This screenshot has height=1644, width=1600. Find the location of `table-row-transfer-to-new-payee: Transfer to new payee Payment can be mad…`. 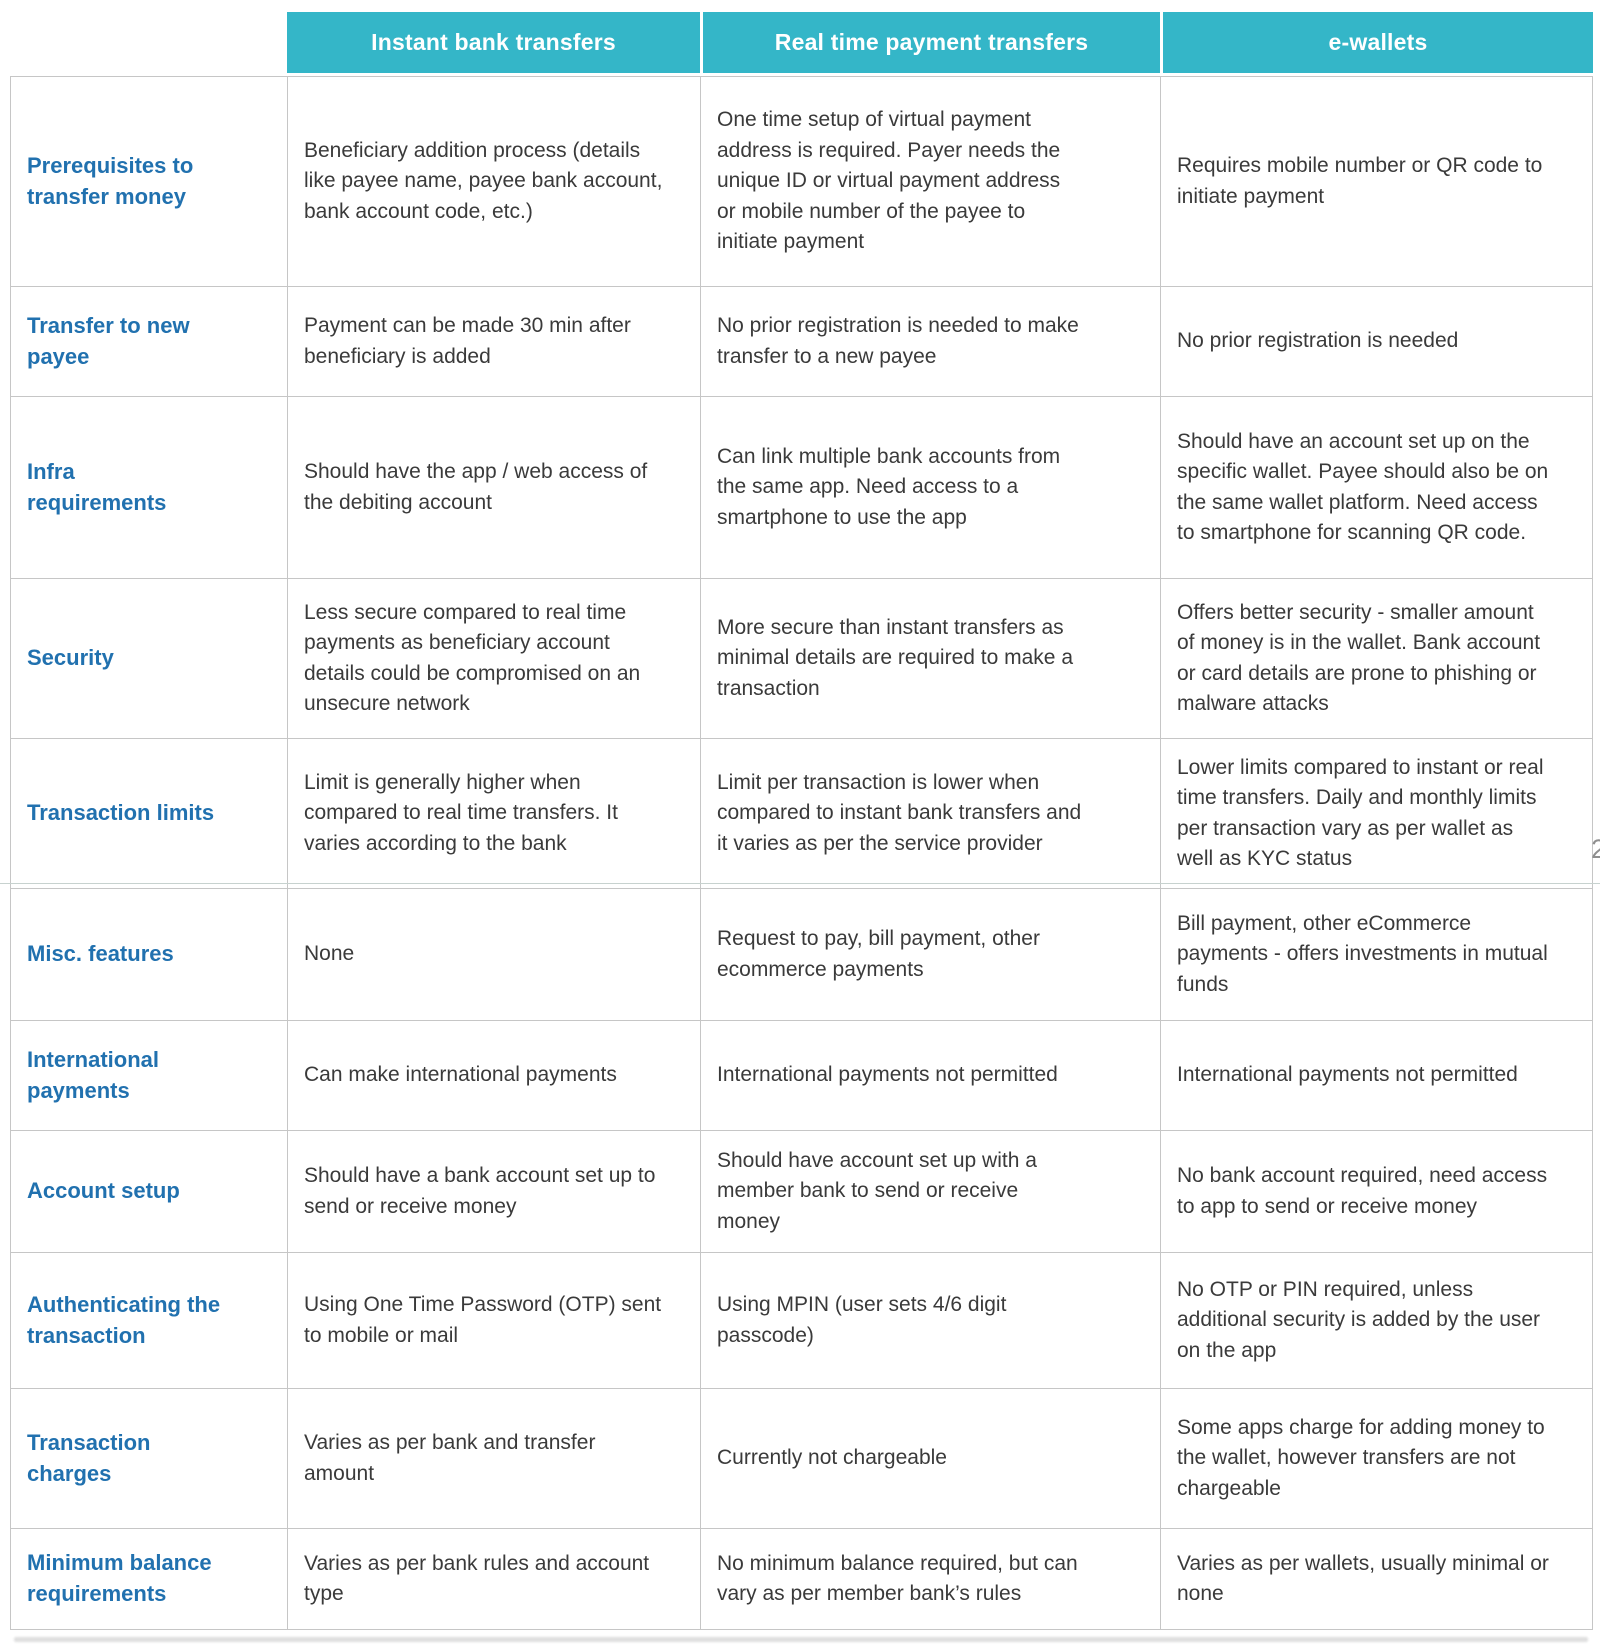

table-row-transfer-to-new-payee: Transfer to new payee Payment can be mad… is located at coordinates (801, 341).